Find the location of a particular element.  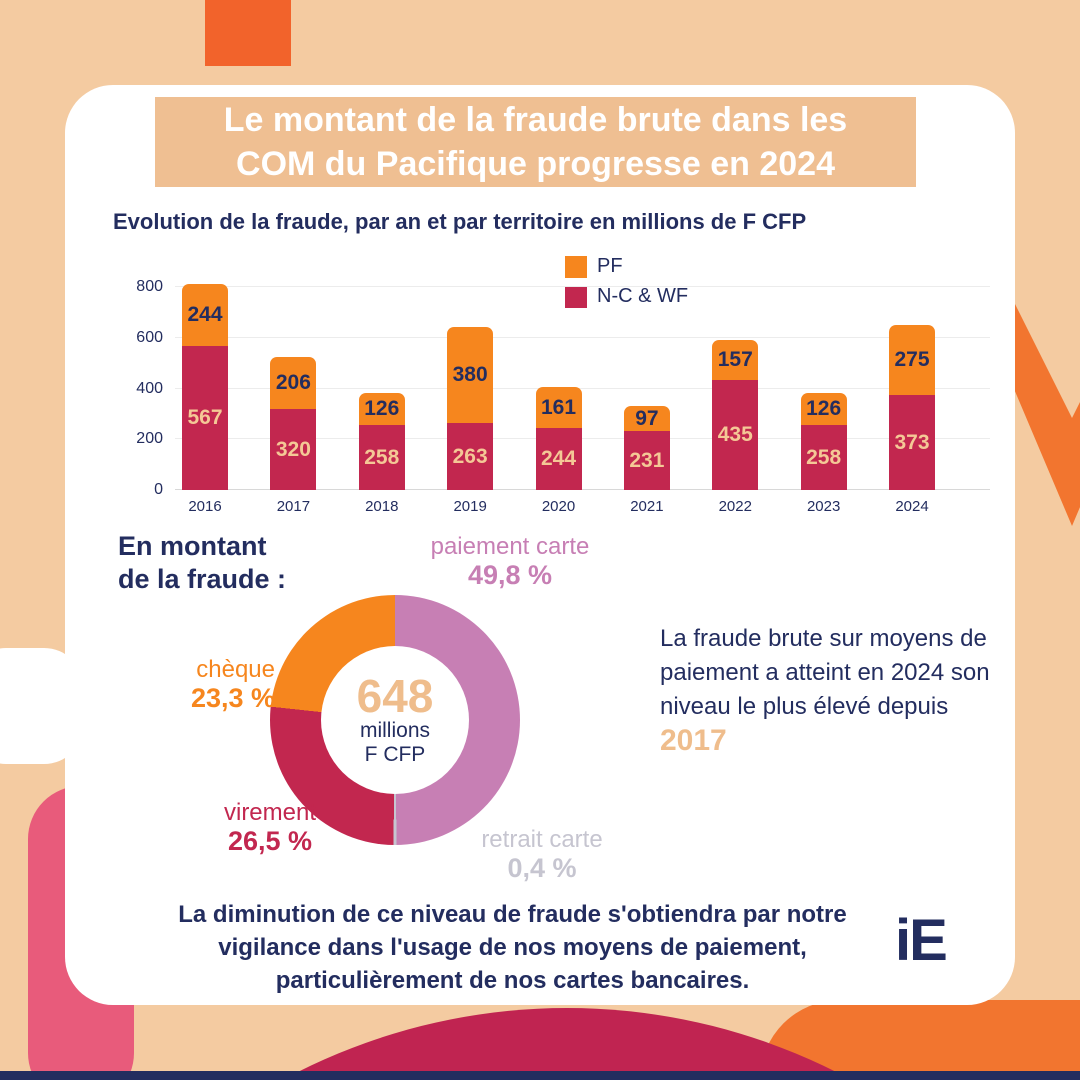

bar-segment-ncwf-2018: 258 is located at coordinates (381, 457).